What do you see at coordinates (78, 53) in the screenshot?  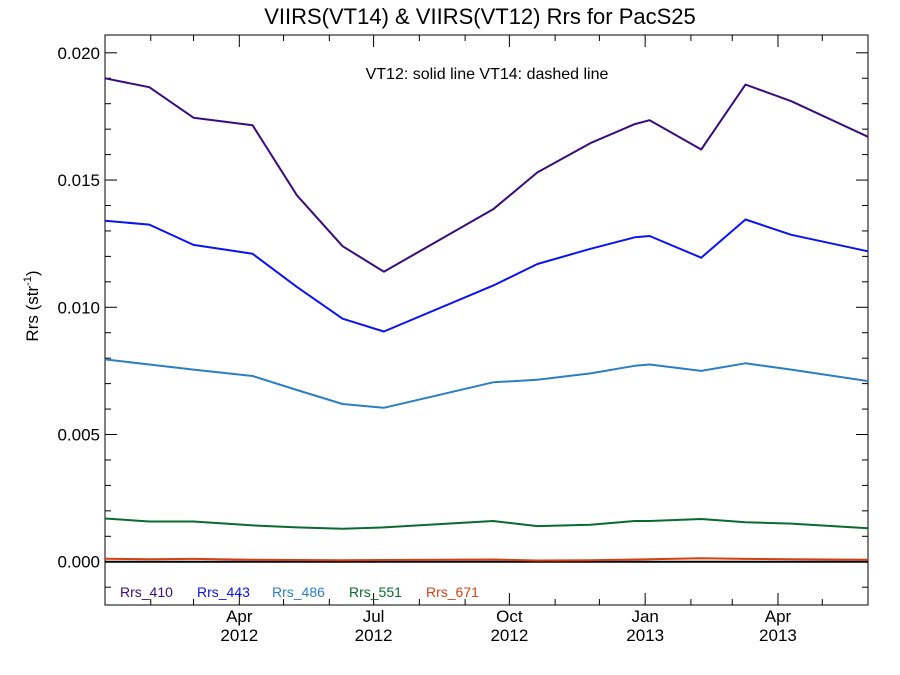 I see `y-tick-label: 0.020` at bounding box center [78, 53].